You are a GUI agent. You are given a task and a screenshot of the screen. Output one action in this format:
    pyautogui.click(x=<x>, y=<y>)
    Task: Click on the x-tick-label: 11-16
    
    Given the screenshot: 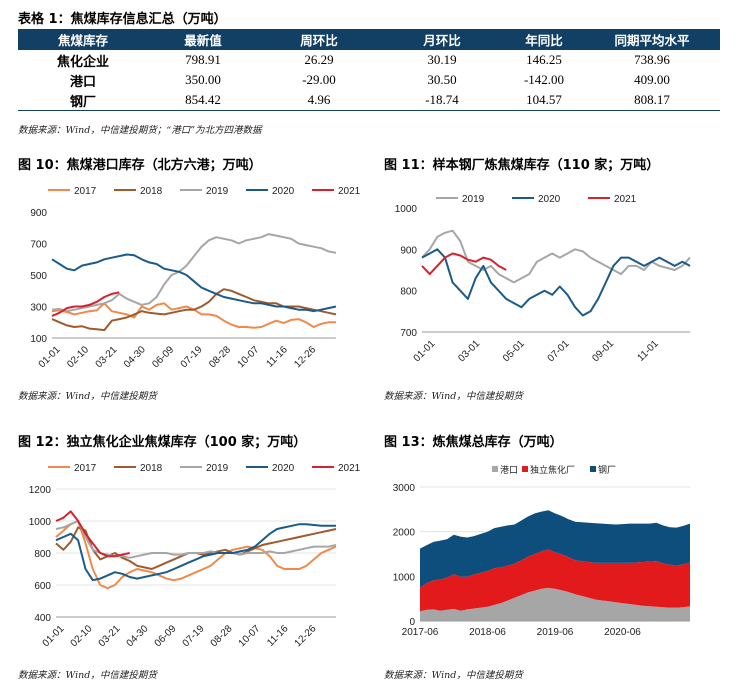 What is the action you would take?
    pyautogui.click(x=277, y=357)
    